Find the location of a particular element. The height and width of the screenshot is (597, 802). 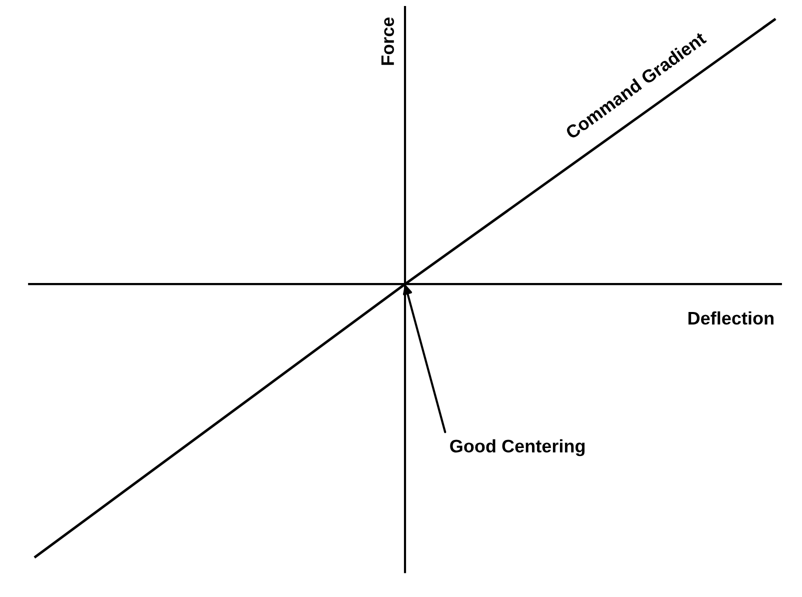

x-axis-title: Deflection is located at coordinates (731, 318).